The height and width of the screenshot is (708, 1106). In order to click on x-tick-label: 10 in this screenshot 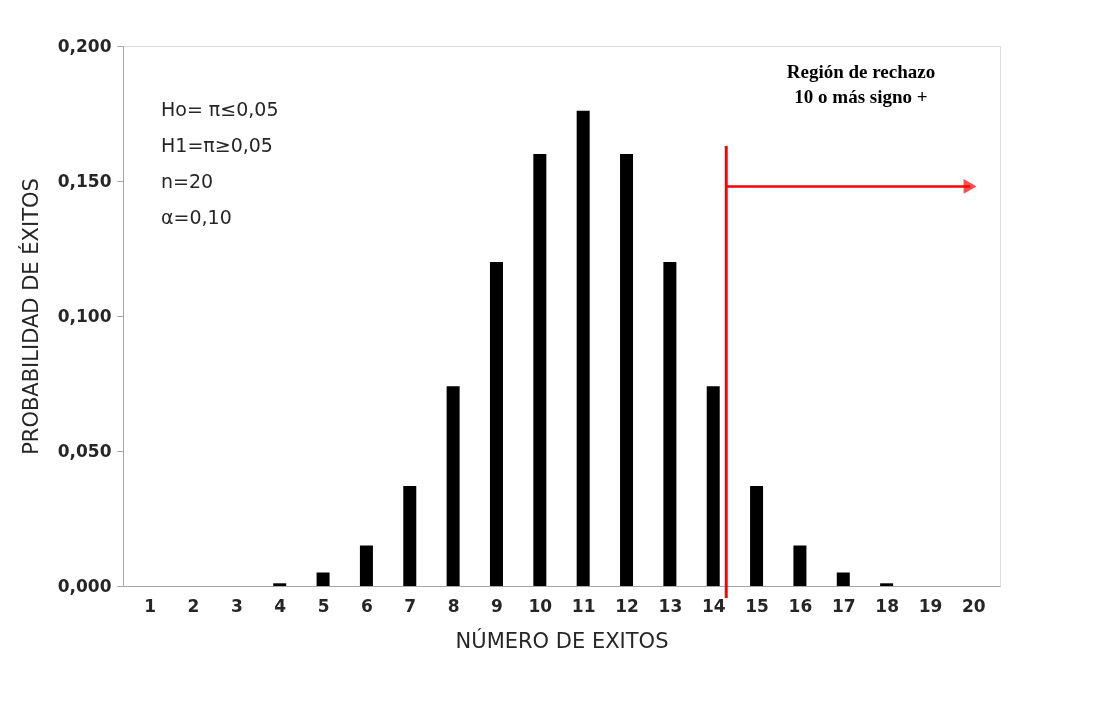, I will do `click(540, 605)`.